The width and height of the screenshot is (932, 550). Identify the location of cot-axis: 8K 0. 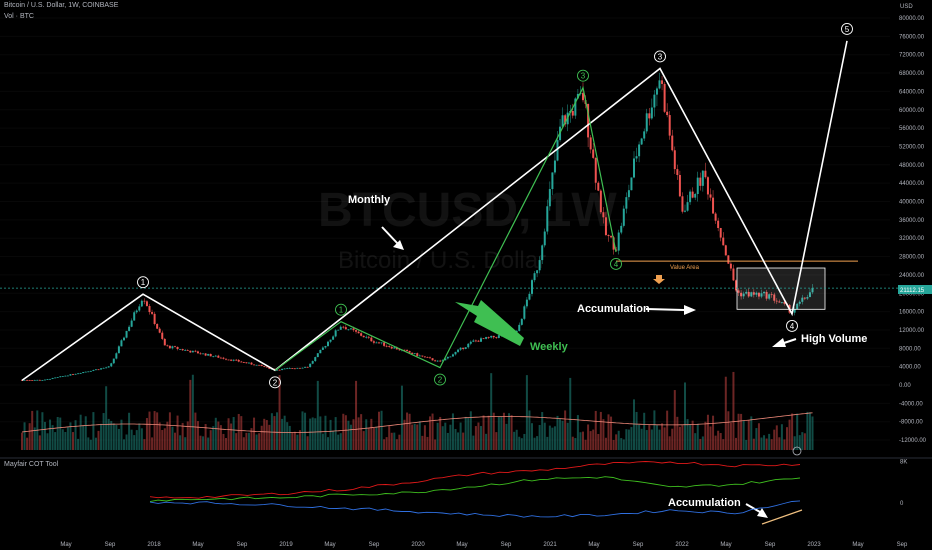
(903, 483).